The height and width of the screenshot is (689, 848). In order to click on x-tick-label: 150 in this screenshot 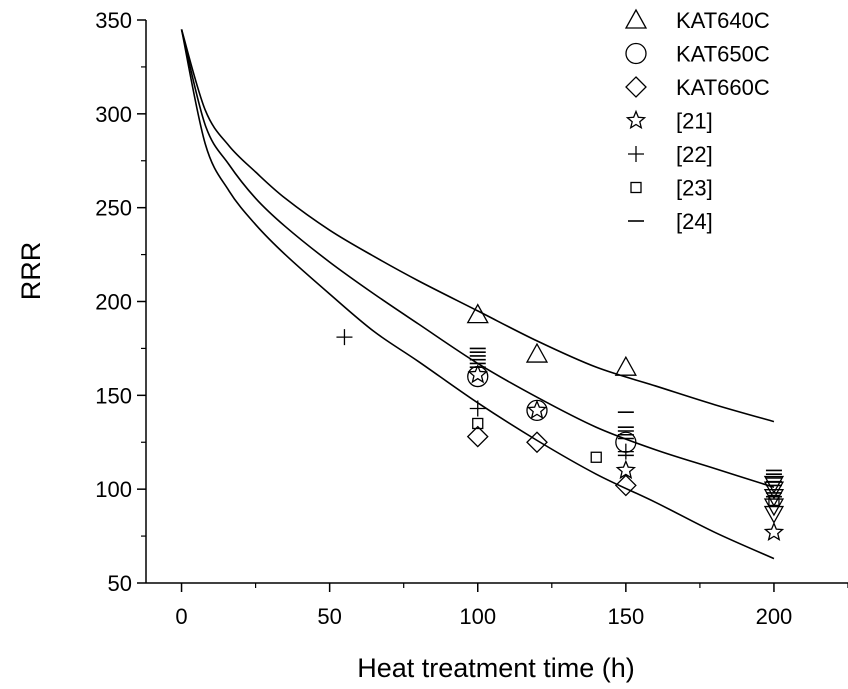, I will do `click(625, 616)`.